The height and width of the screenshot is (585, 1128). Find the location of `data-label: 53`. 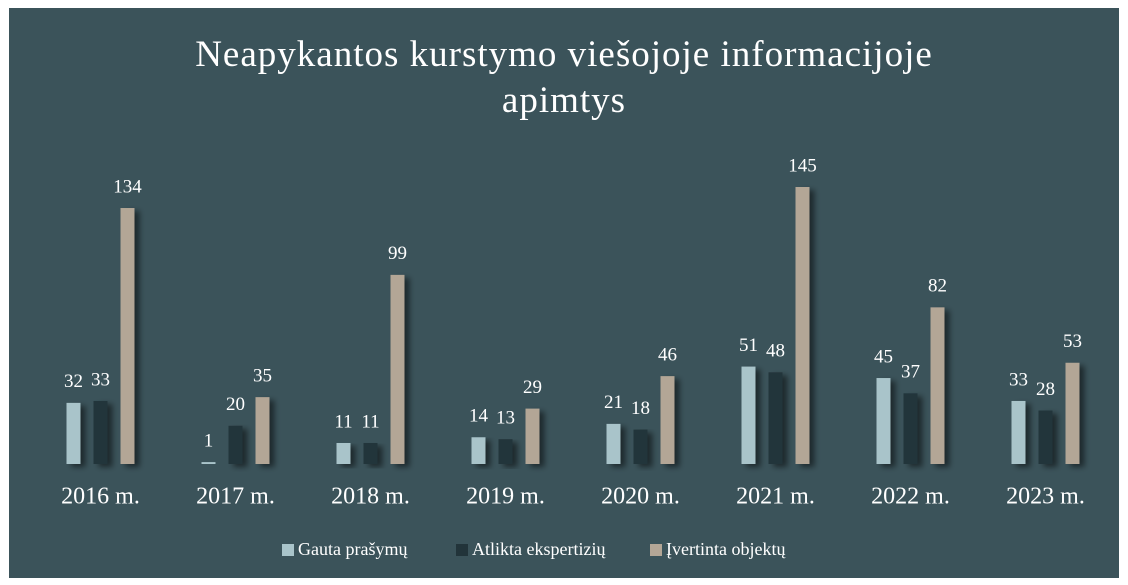

data-label: 53 is located at coordinates (1072, 341).